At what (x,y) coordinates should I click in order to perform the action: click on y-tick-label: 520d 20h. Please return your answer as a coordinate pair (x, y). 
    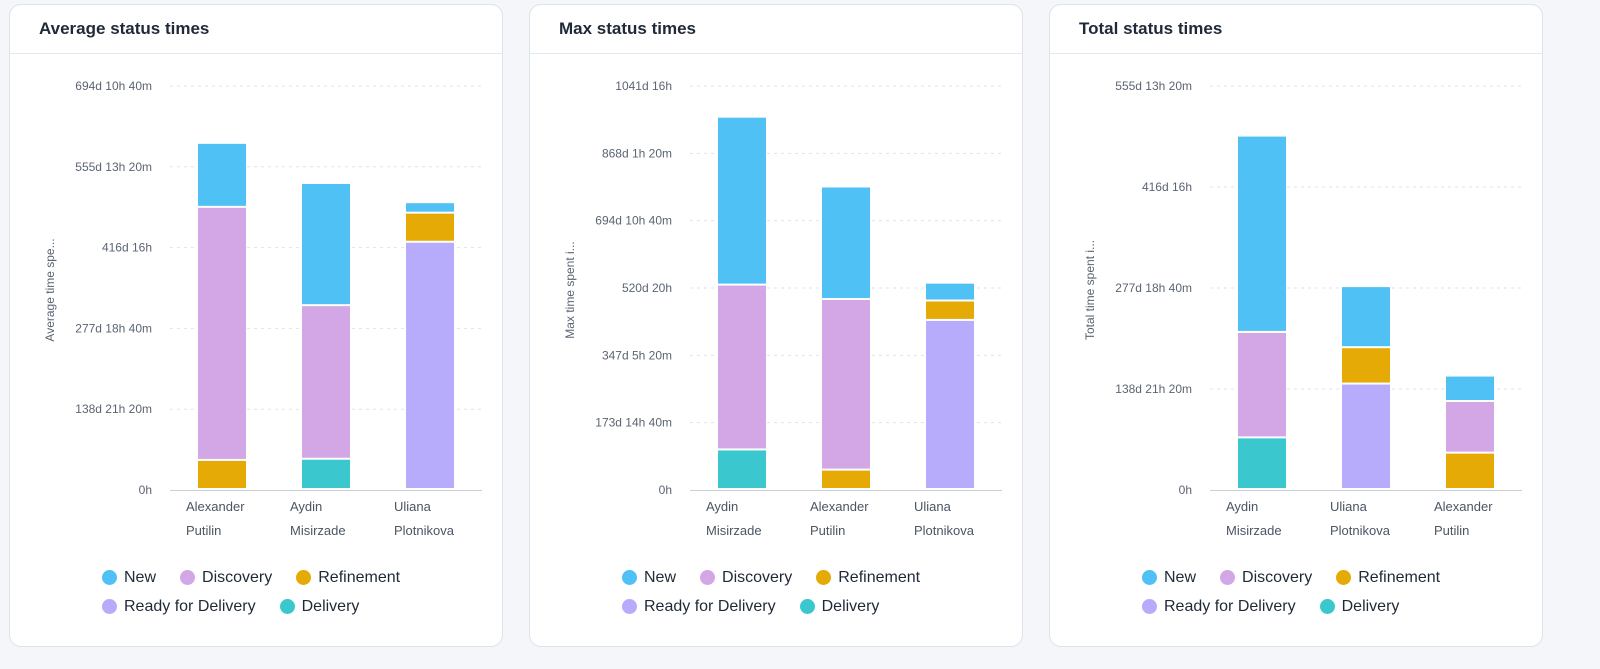
    Looking at the image, I should click on (647, 288).